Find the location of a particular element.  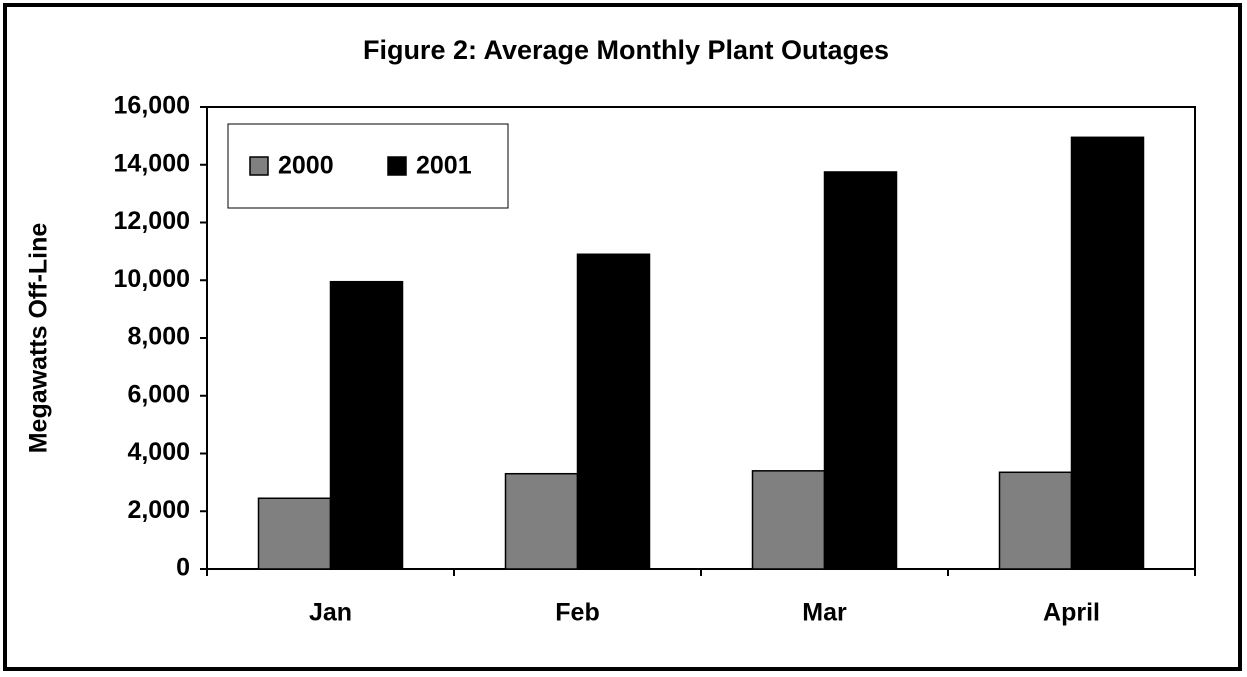

y-tick-label: 12,000 is located at coordinates (152, 221).